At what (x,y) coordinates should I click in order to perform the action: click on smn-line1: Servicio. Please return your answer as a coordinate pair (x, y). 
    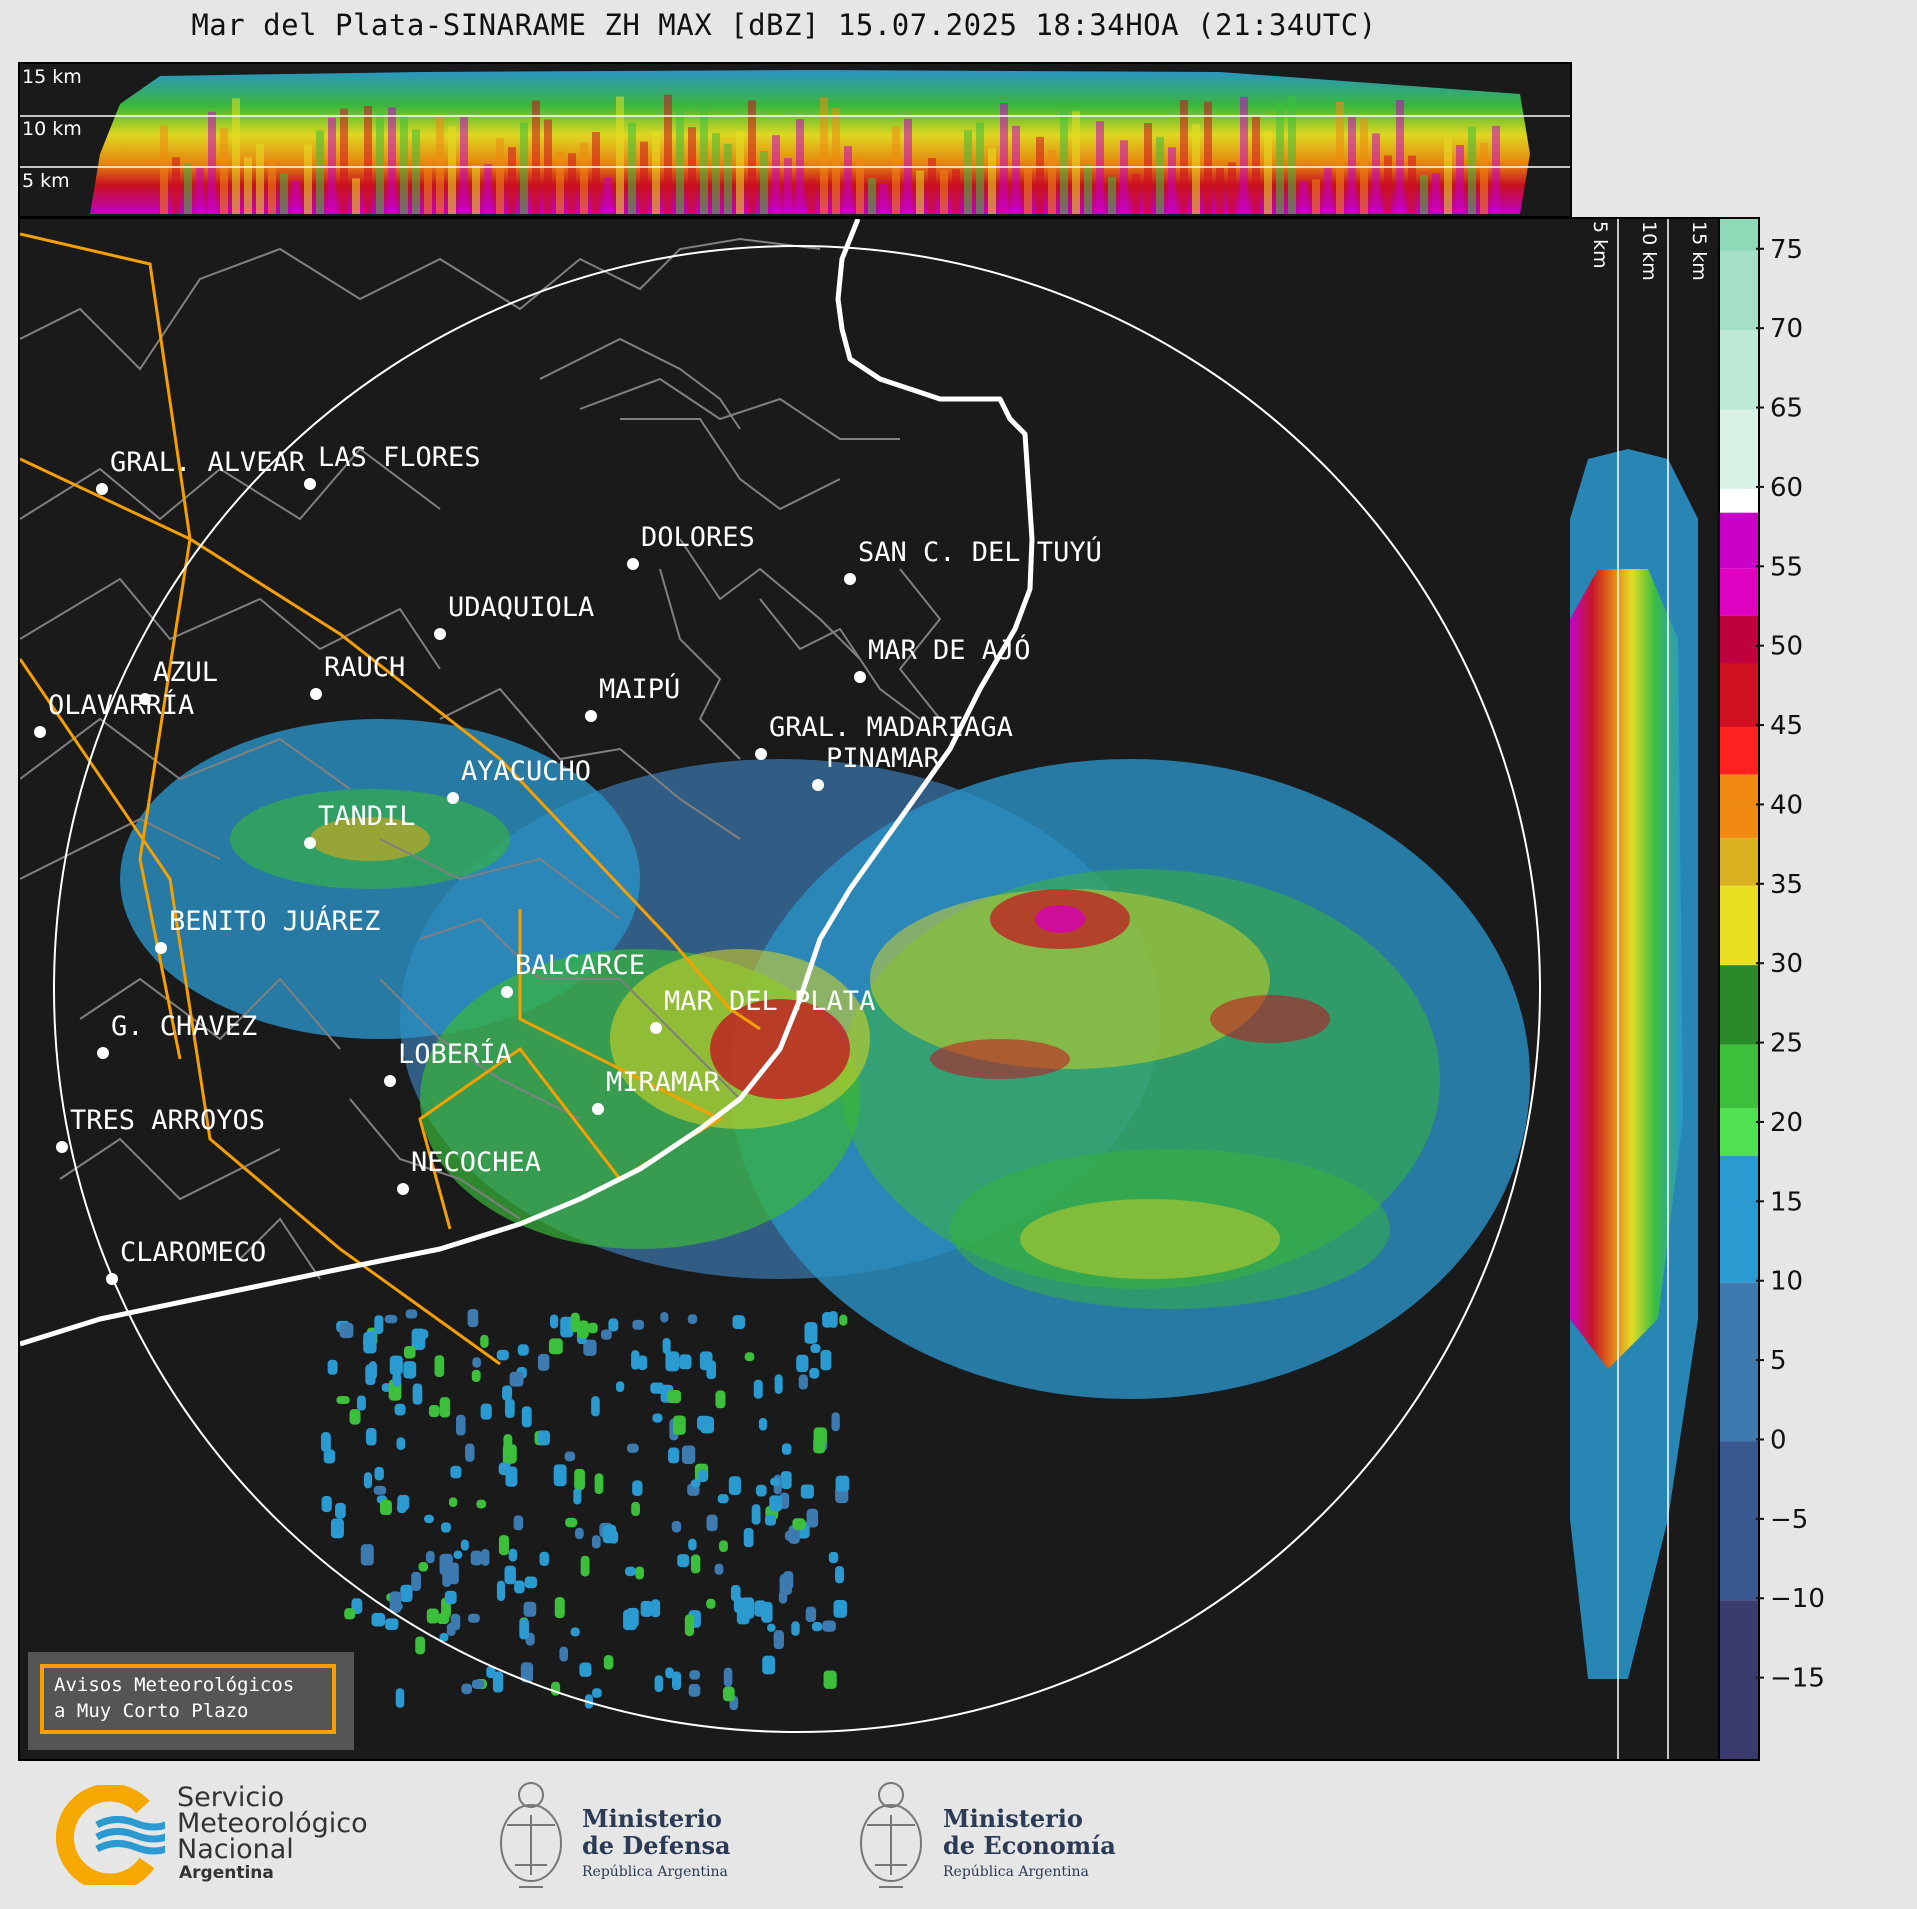
    Looking at the image, I should click on (231, 1797).